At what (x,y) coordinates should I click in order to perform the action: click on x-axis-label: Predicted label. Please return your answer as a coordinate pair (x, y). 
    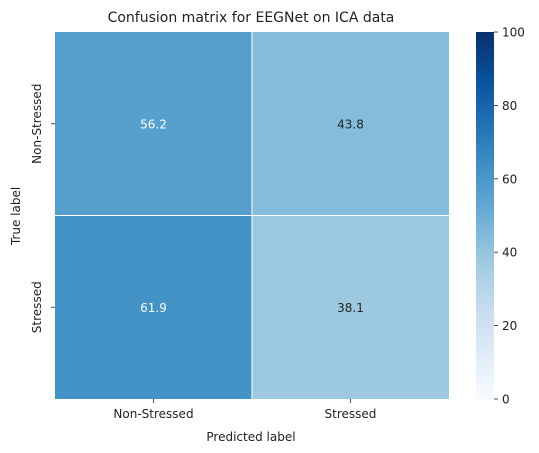
    Looking at the image, I should click on (250, 437).